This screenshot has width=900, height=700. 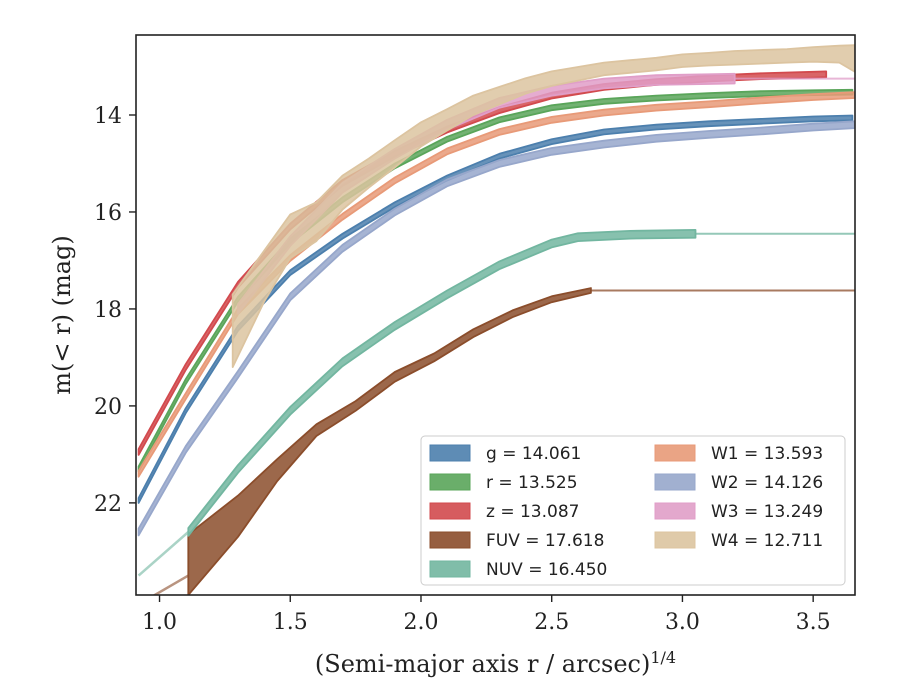 What do you see at coordinates (532, 512) in the screenshot?
I see `legend-label-z: z = 13.087` at bounding box center [532, 512].